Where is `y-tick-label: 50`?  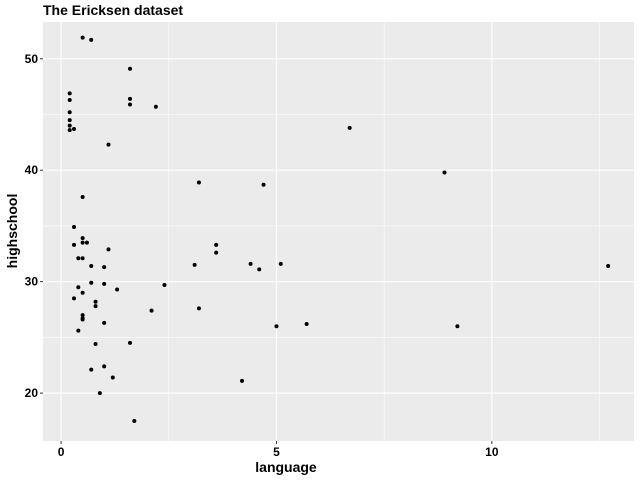
y-tick-label: 50 is located at coordinates (32, 59).